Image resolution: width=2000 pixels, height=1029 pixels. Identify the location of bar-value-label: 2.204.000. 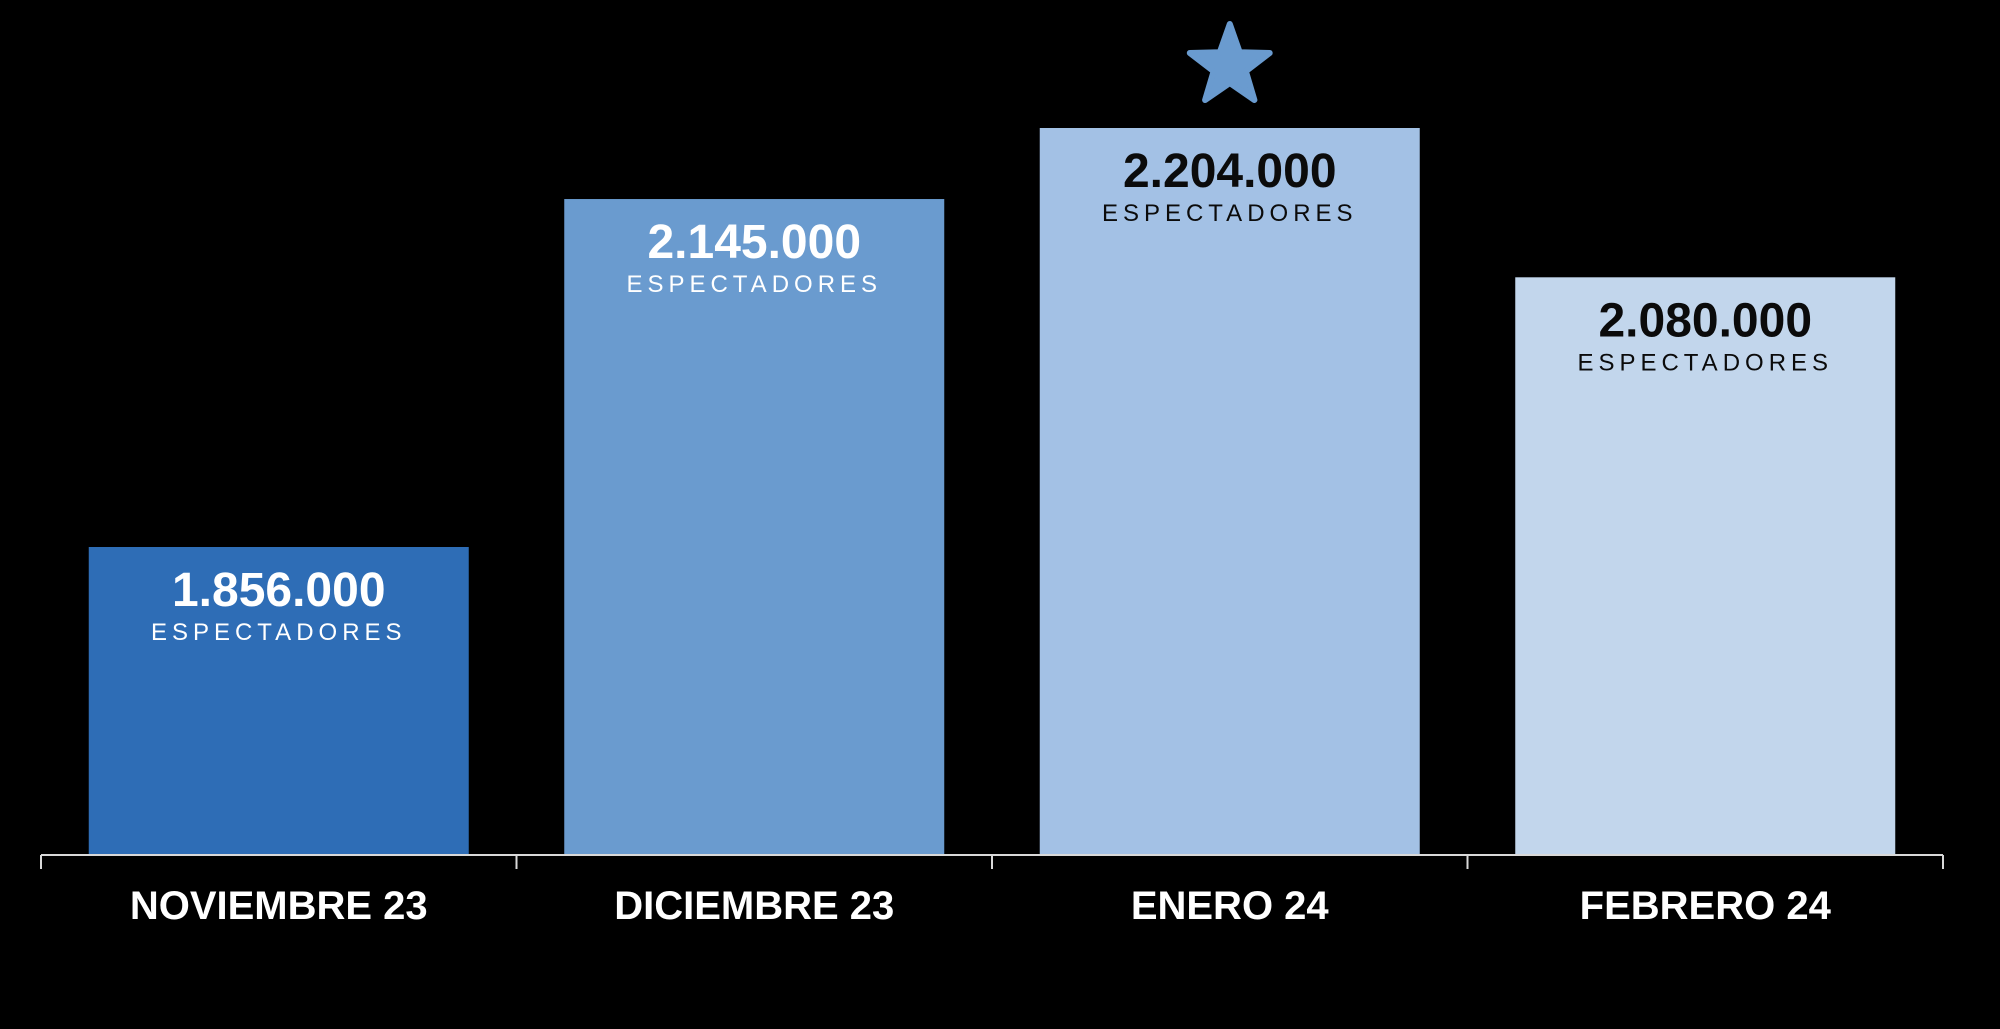
(1230, 171).